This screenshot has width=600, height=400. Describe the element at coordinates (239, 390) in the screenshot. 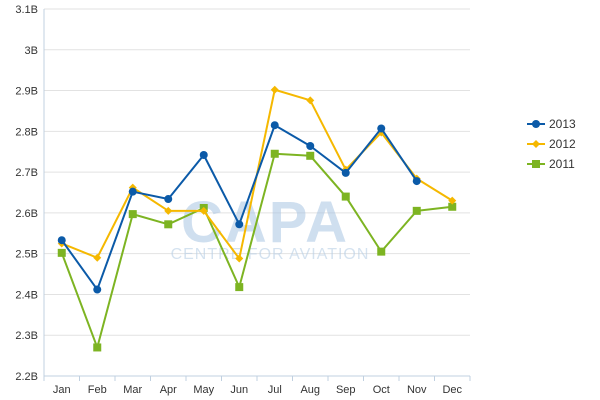

I see `x-tick-label: Jun` at that location.